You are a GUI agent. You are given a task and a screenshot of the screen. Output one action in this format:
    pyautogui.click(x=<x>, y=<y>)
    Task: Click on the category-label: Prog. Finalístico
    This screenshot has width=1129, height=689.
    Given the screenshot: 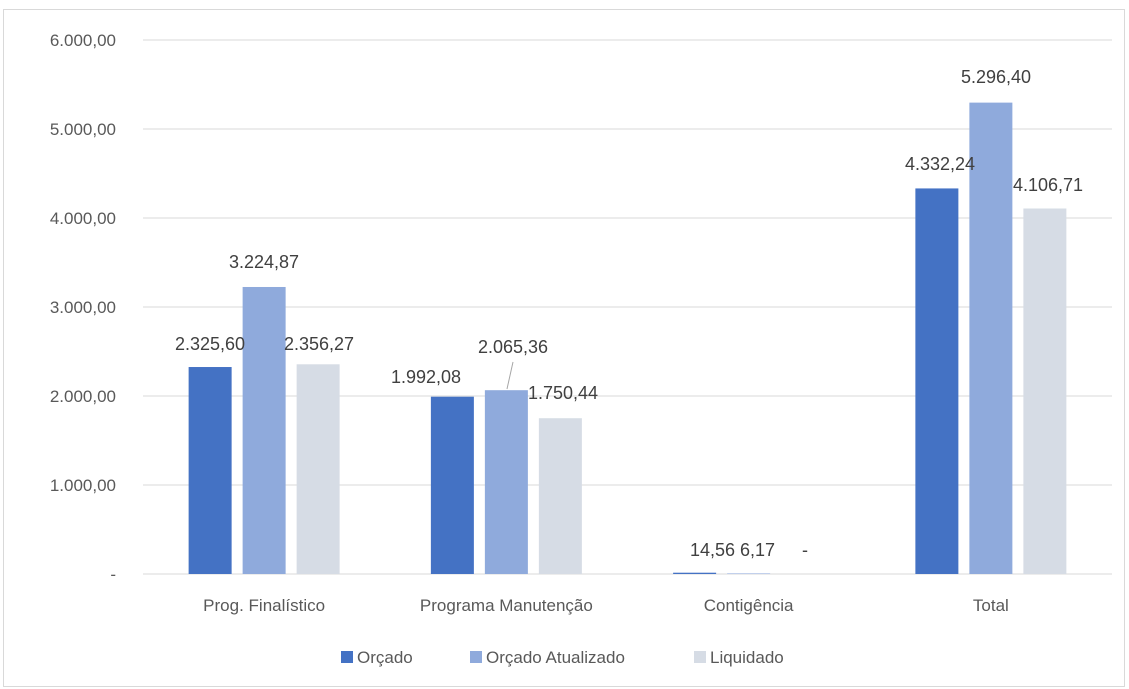 What is the action you would take?
    pyautogui.click(x=264, y=605)
    